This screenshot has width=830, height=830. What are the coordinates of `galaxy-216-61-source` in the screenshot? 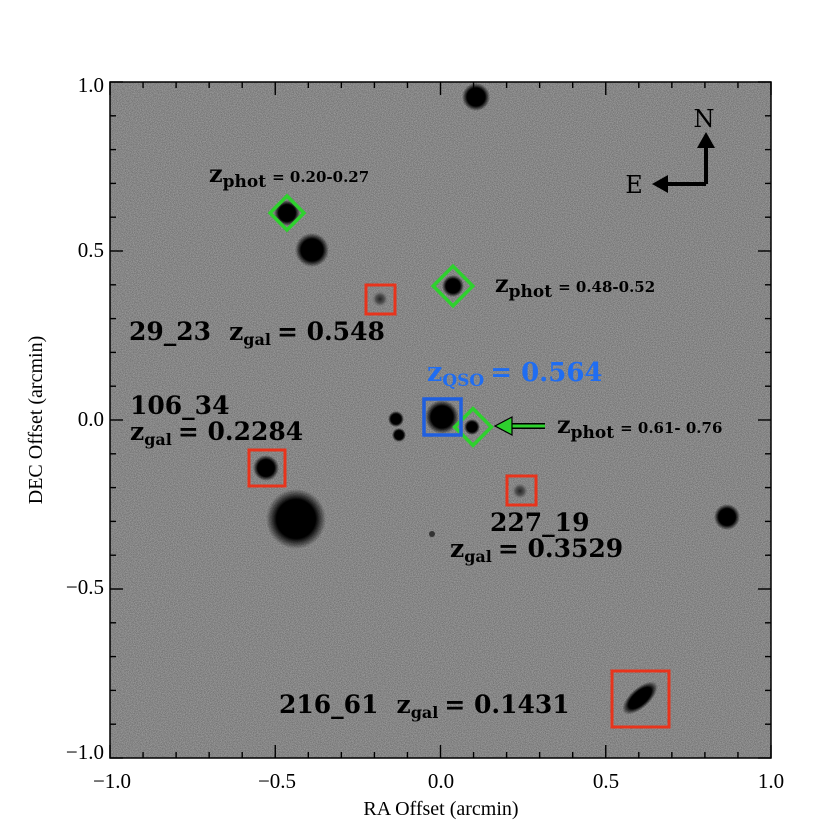 It's located at (640, 698).